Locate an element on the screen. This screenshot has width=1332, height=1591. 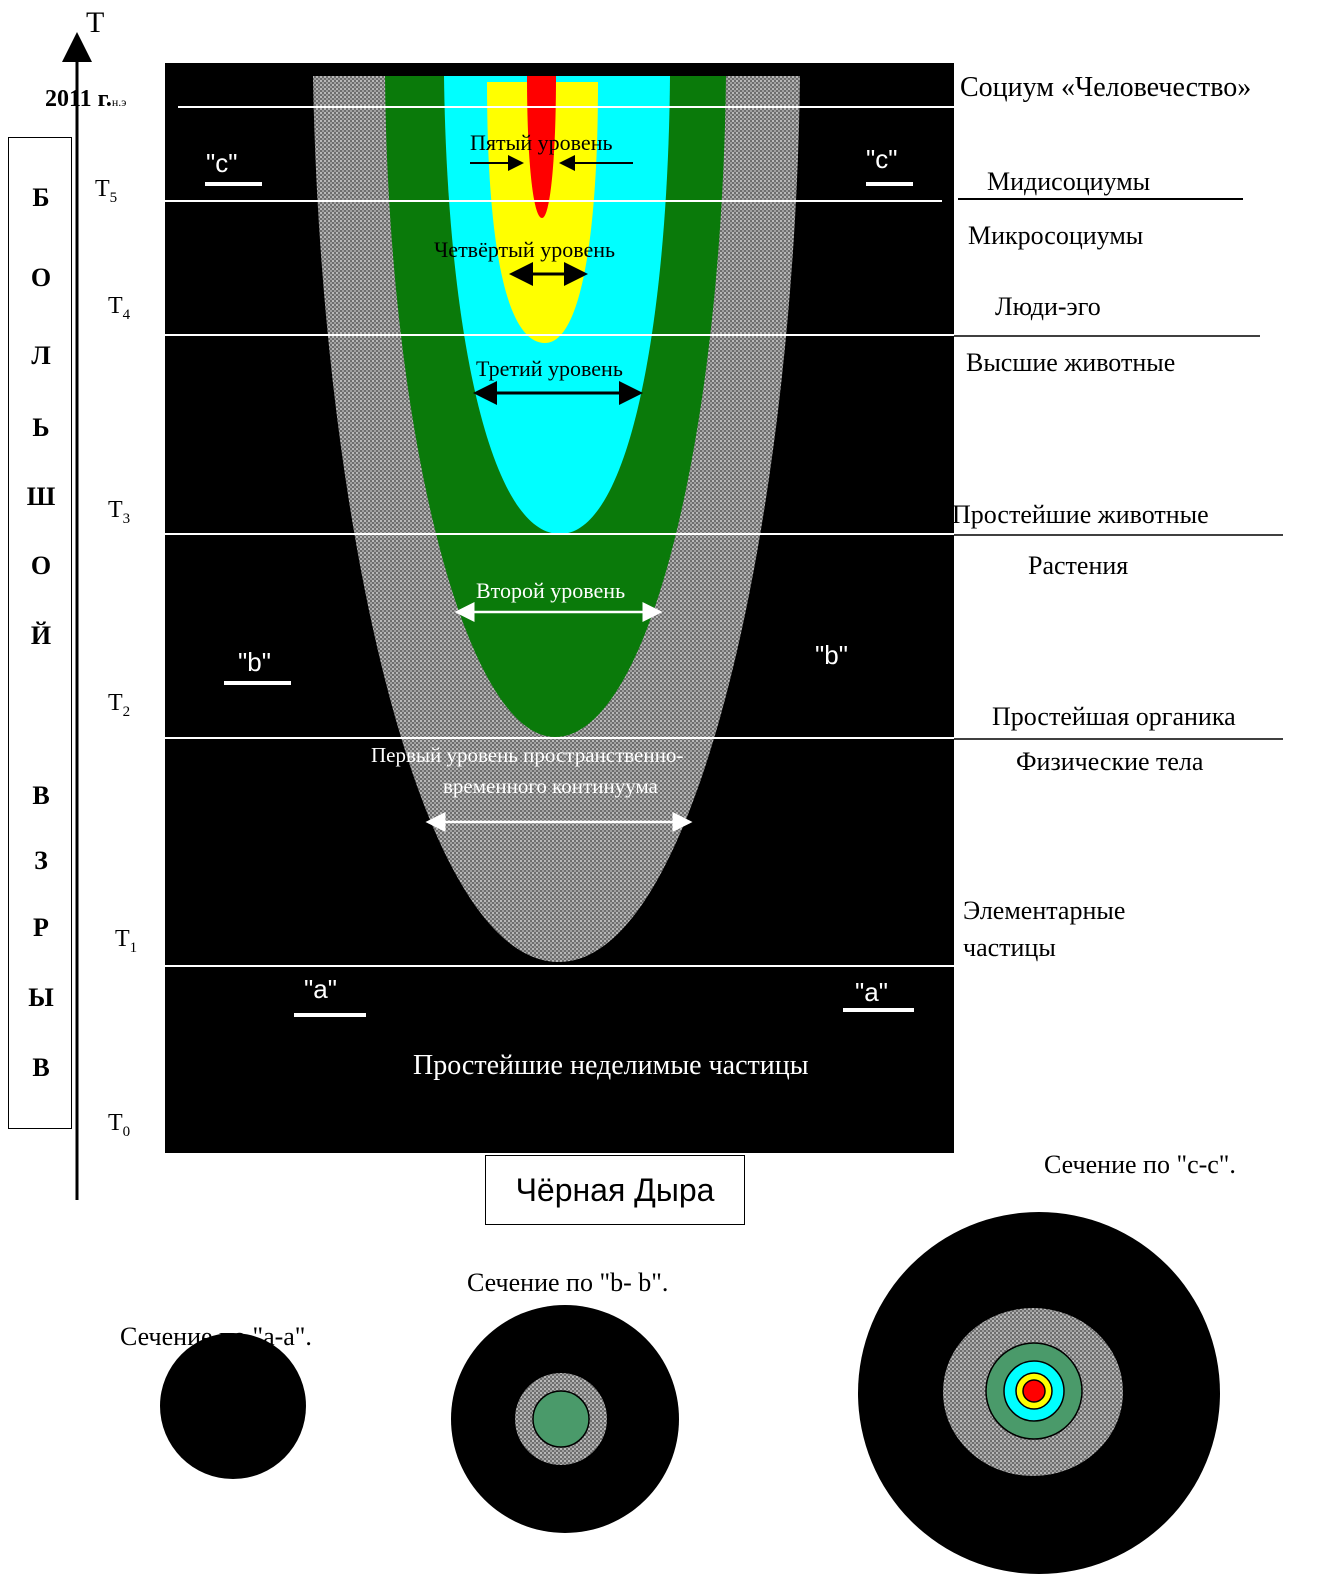
year-label: 2011 г.н.э is located at coordinates (85, 99).